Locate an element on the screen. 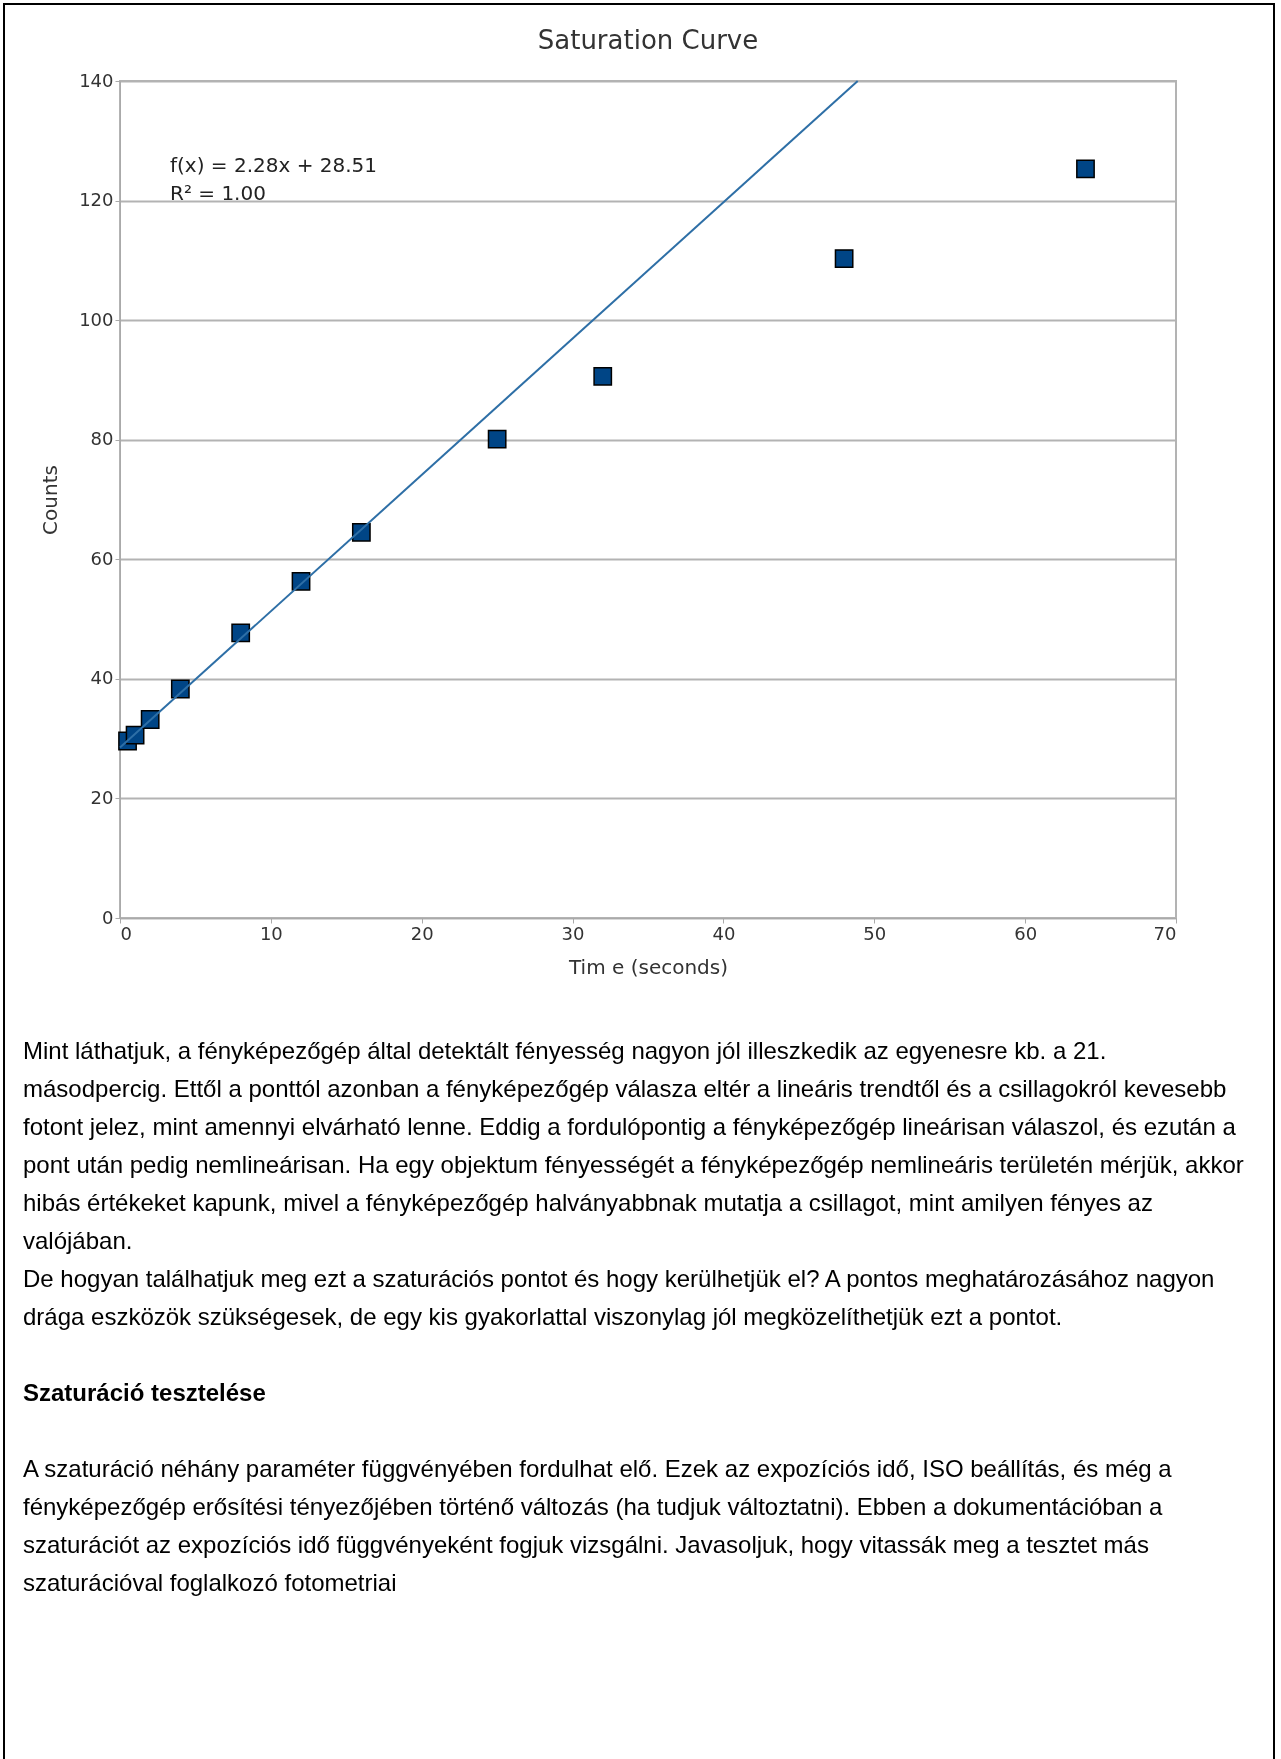  y-tick-label: 120 is located at coordinates (96, 200).